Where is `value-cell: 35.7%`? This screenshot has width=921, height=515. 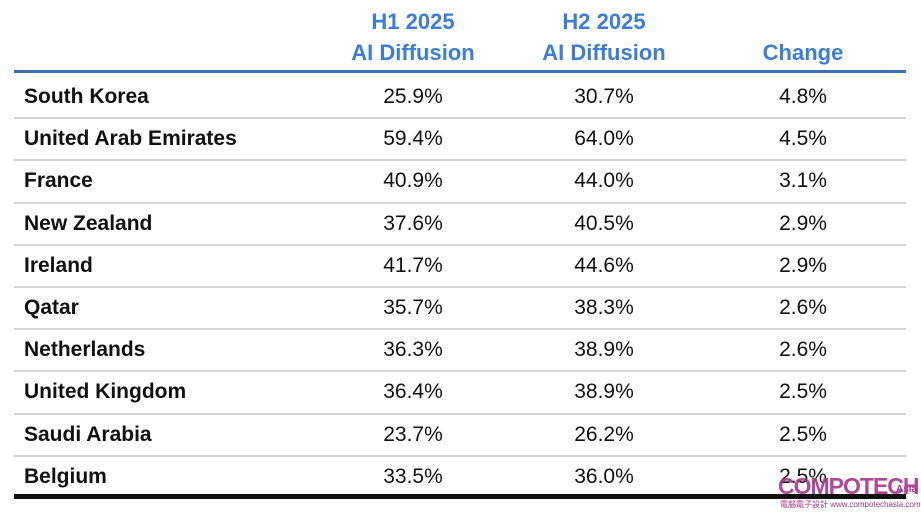 value-cell: 35.7% is located at coordinates (413, 307).